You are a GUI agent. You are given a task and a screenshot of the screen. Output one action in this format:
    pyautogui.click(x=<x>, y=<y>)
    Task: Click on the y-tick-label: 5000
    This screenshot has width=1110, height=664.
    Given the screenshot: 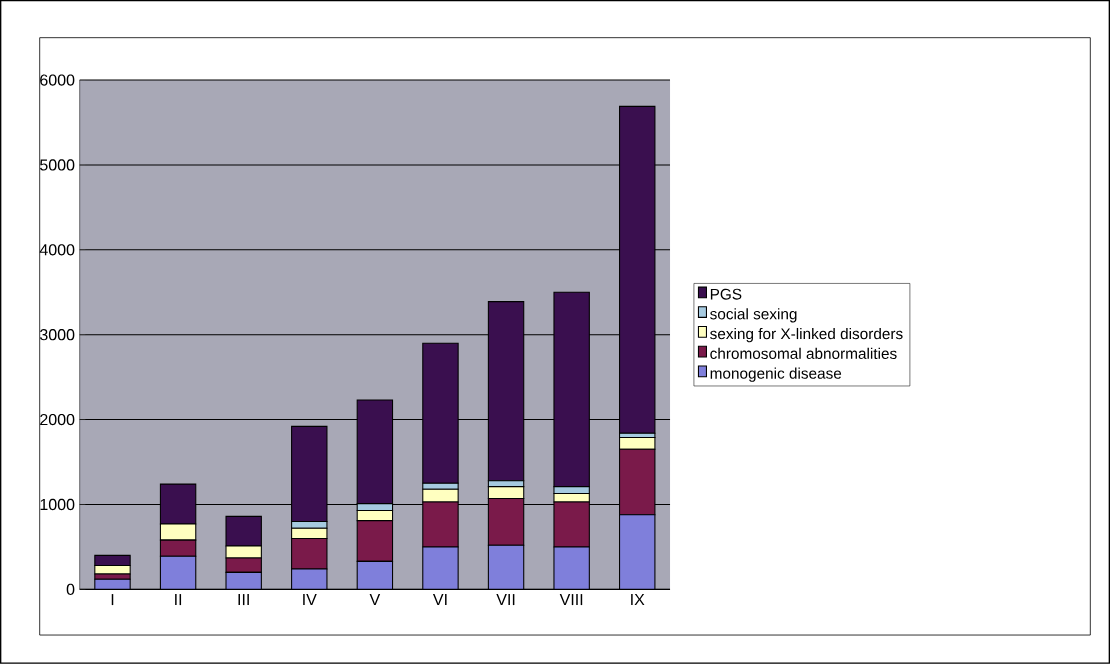 What is the action you would take?
    pyautogui.click(x=57, y=165)
    